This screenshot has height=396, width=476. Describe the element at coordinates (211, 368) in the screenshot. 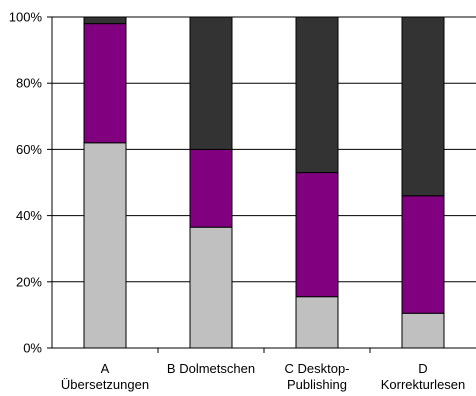

I see `x-category-label: B Dolmetschen` at that location.